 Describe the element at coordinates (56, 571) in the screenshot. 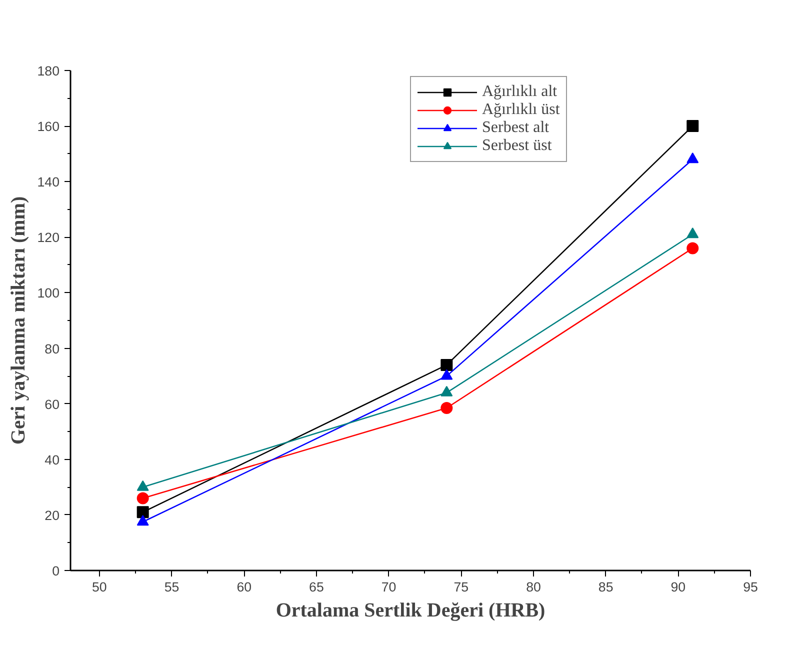

I see `y-tick-label: 0` at that location.